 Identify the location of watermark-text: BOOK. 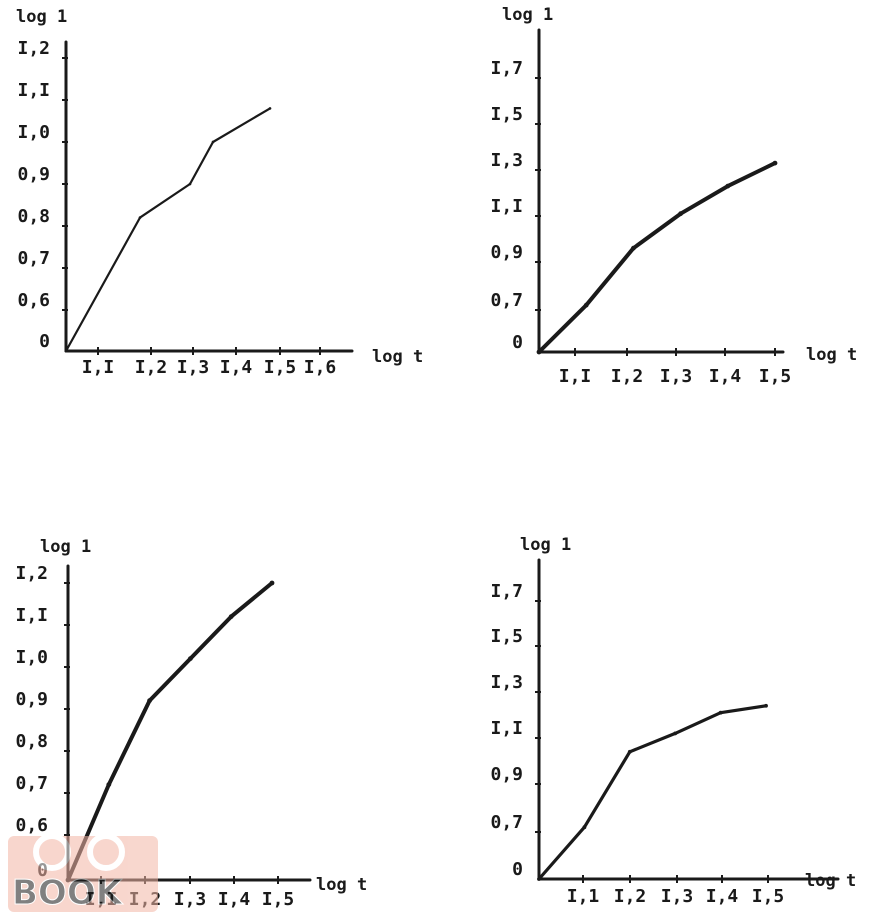
(68, 893).